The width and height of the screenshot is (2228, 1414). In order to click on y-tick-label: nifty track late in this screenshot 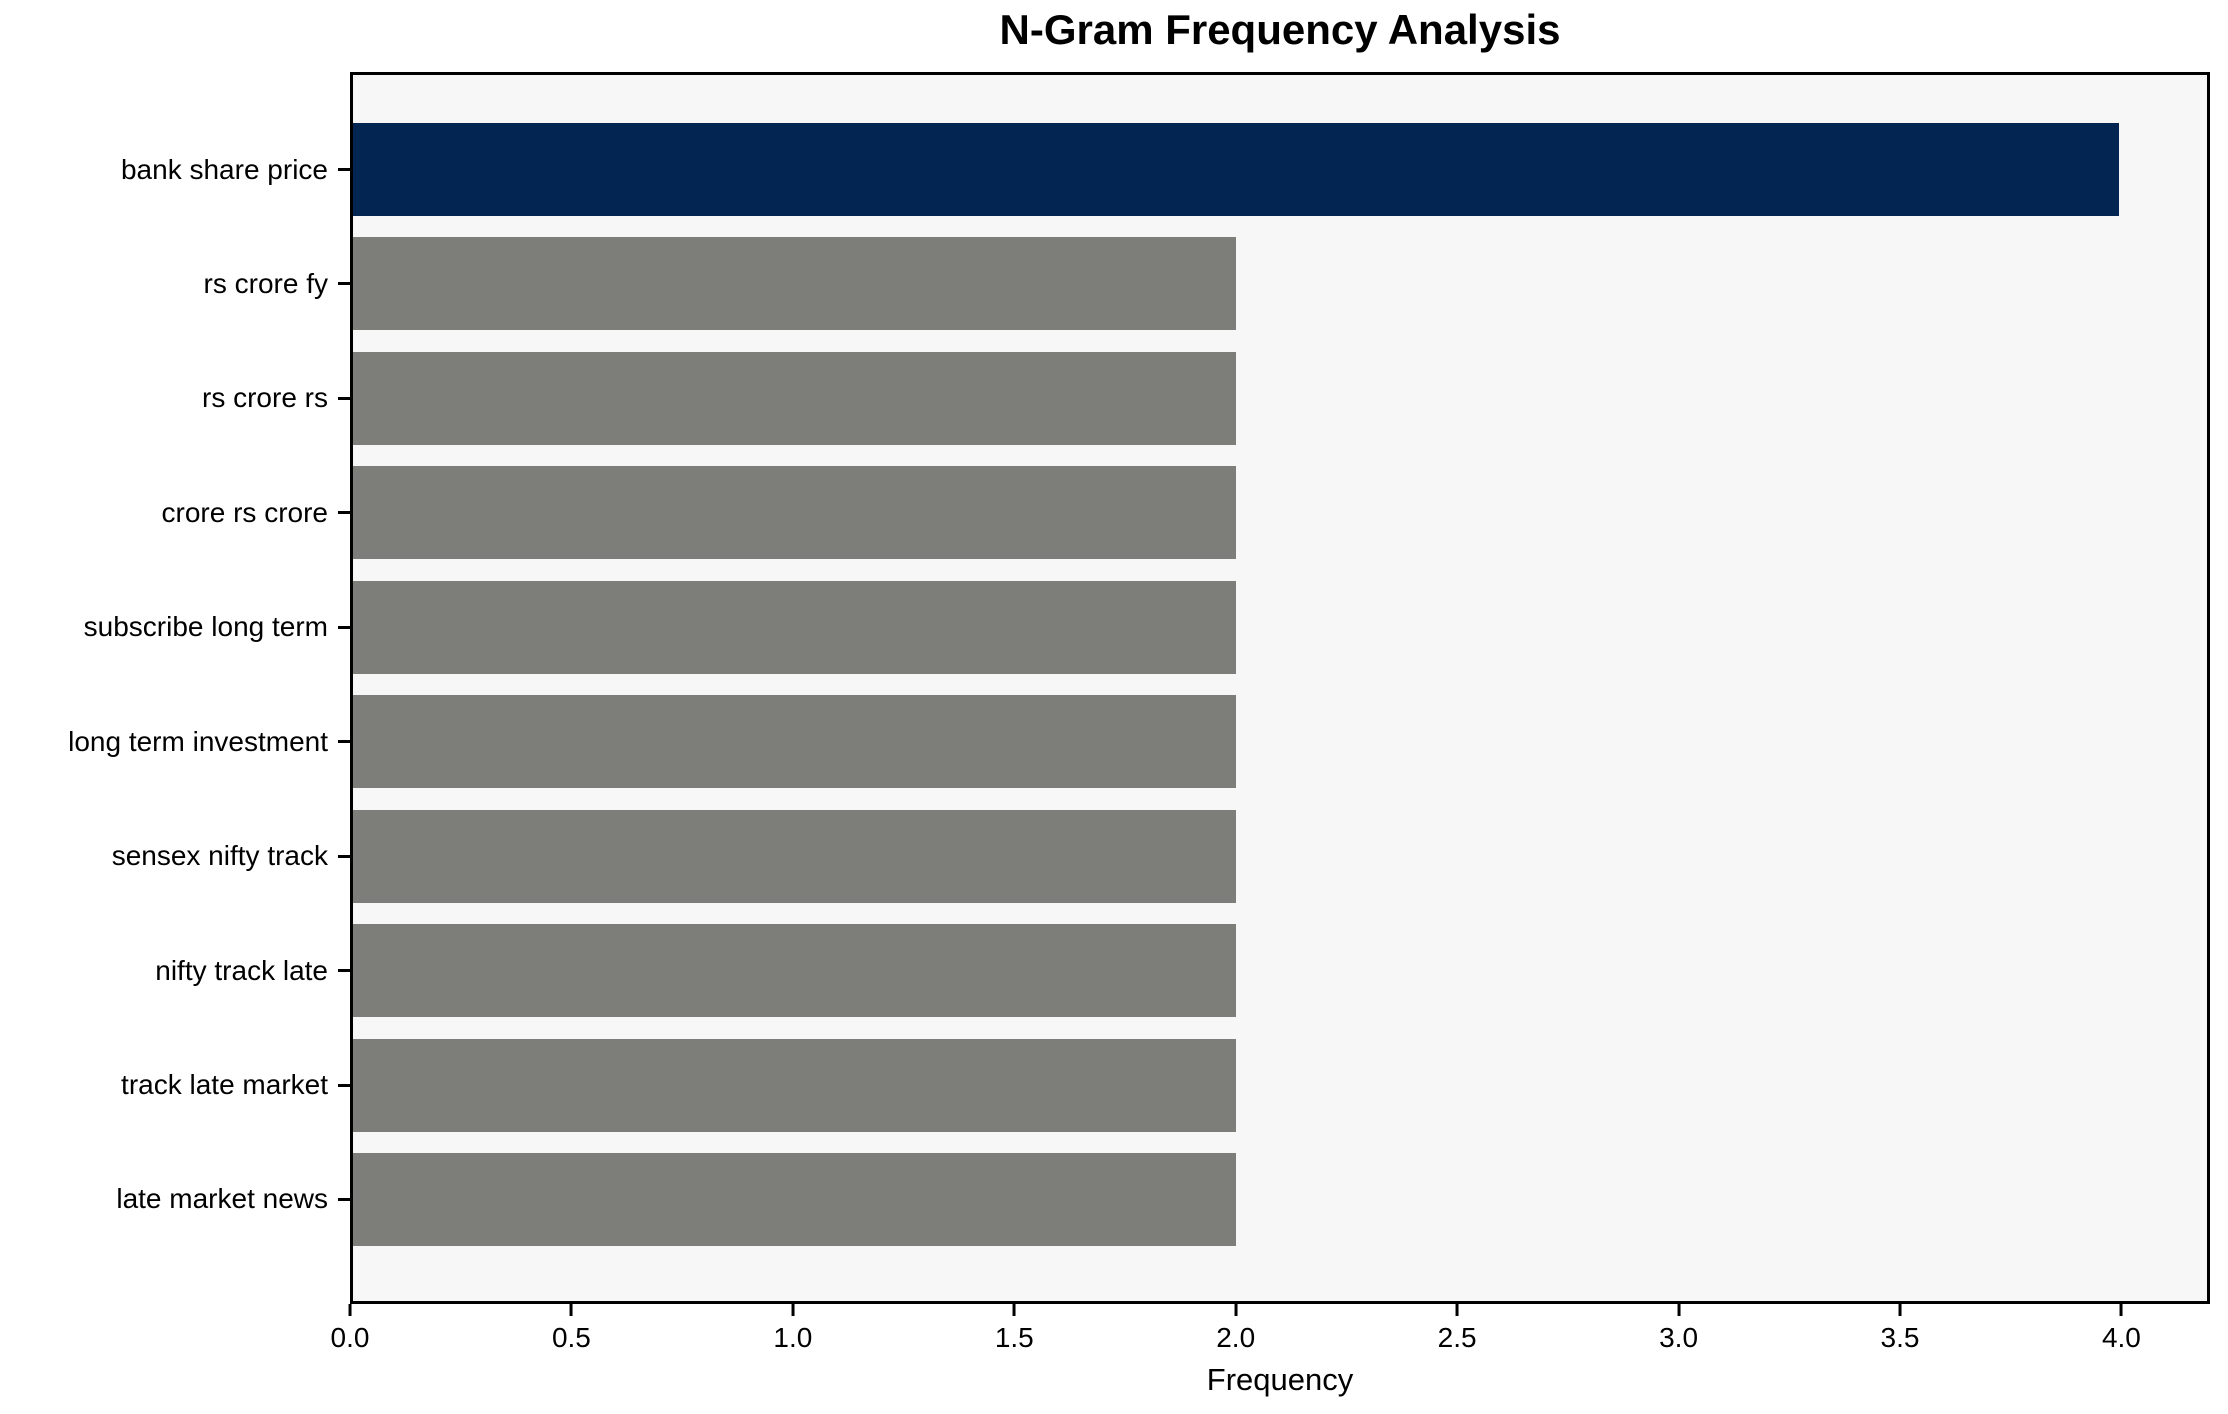, I will do `click(241, 970)`.